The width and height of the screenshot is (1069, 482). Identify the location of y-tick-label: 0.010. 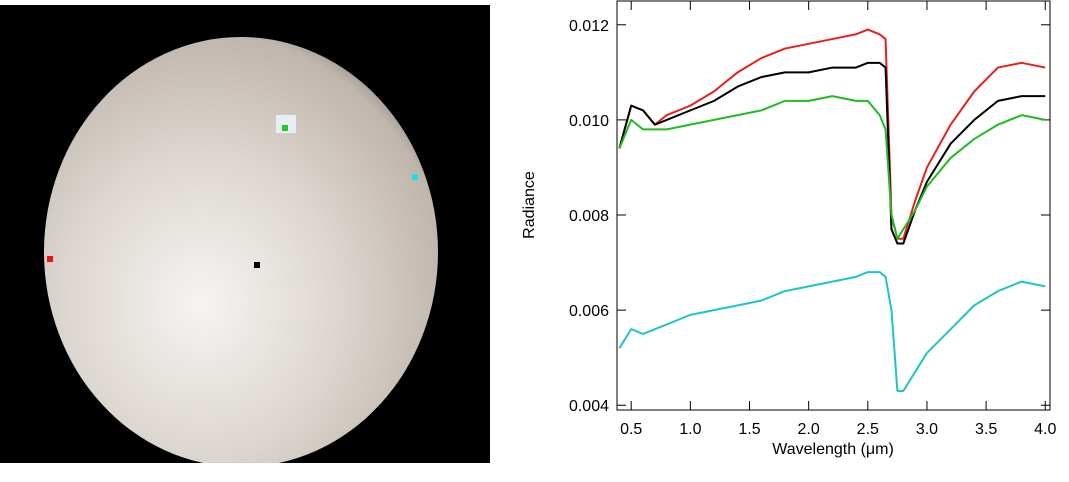
(589, 121).